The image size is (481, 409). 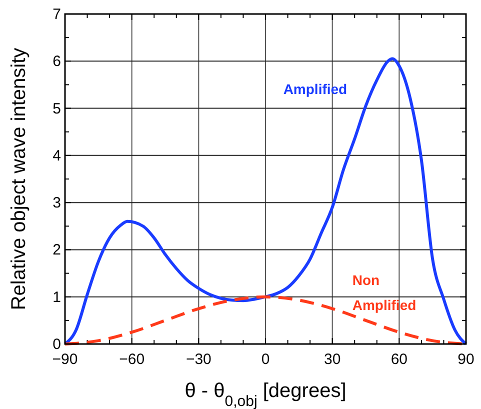 What do you see at coordinates (56, 61) in the screenshot?
I see `y-tick-label: 6` at bounding box center [56, 61].